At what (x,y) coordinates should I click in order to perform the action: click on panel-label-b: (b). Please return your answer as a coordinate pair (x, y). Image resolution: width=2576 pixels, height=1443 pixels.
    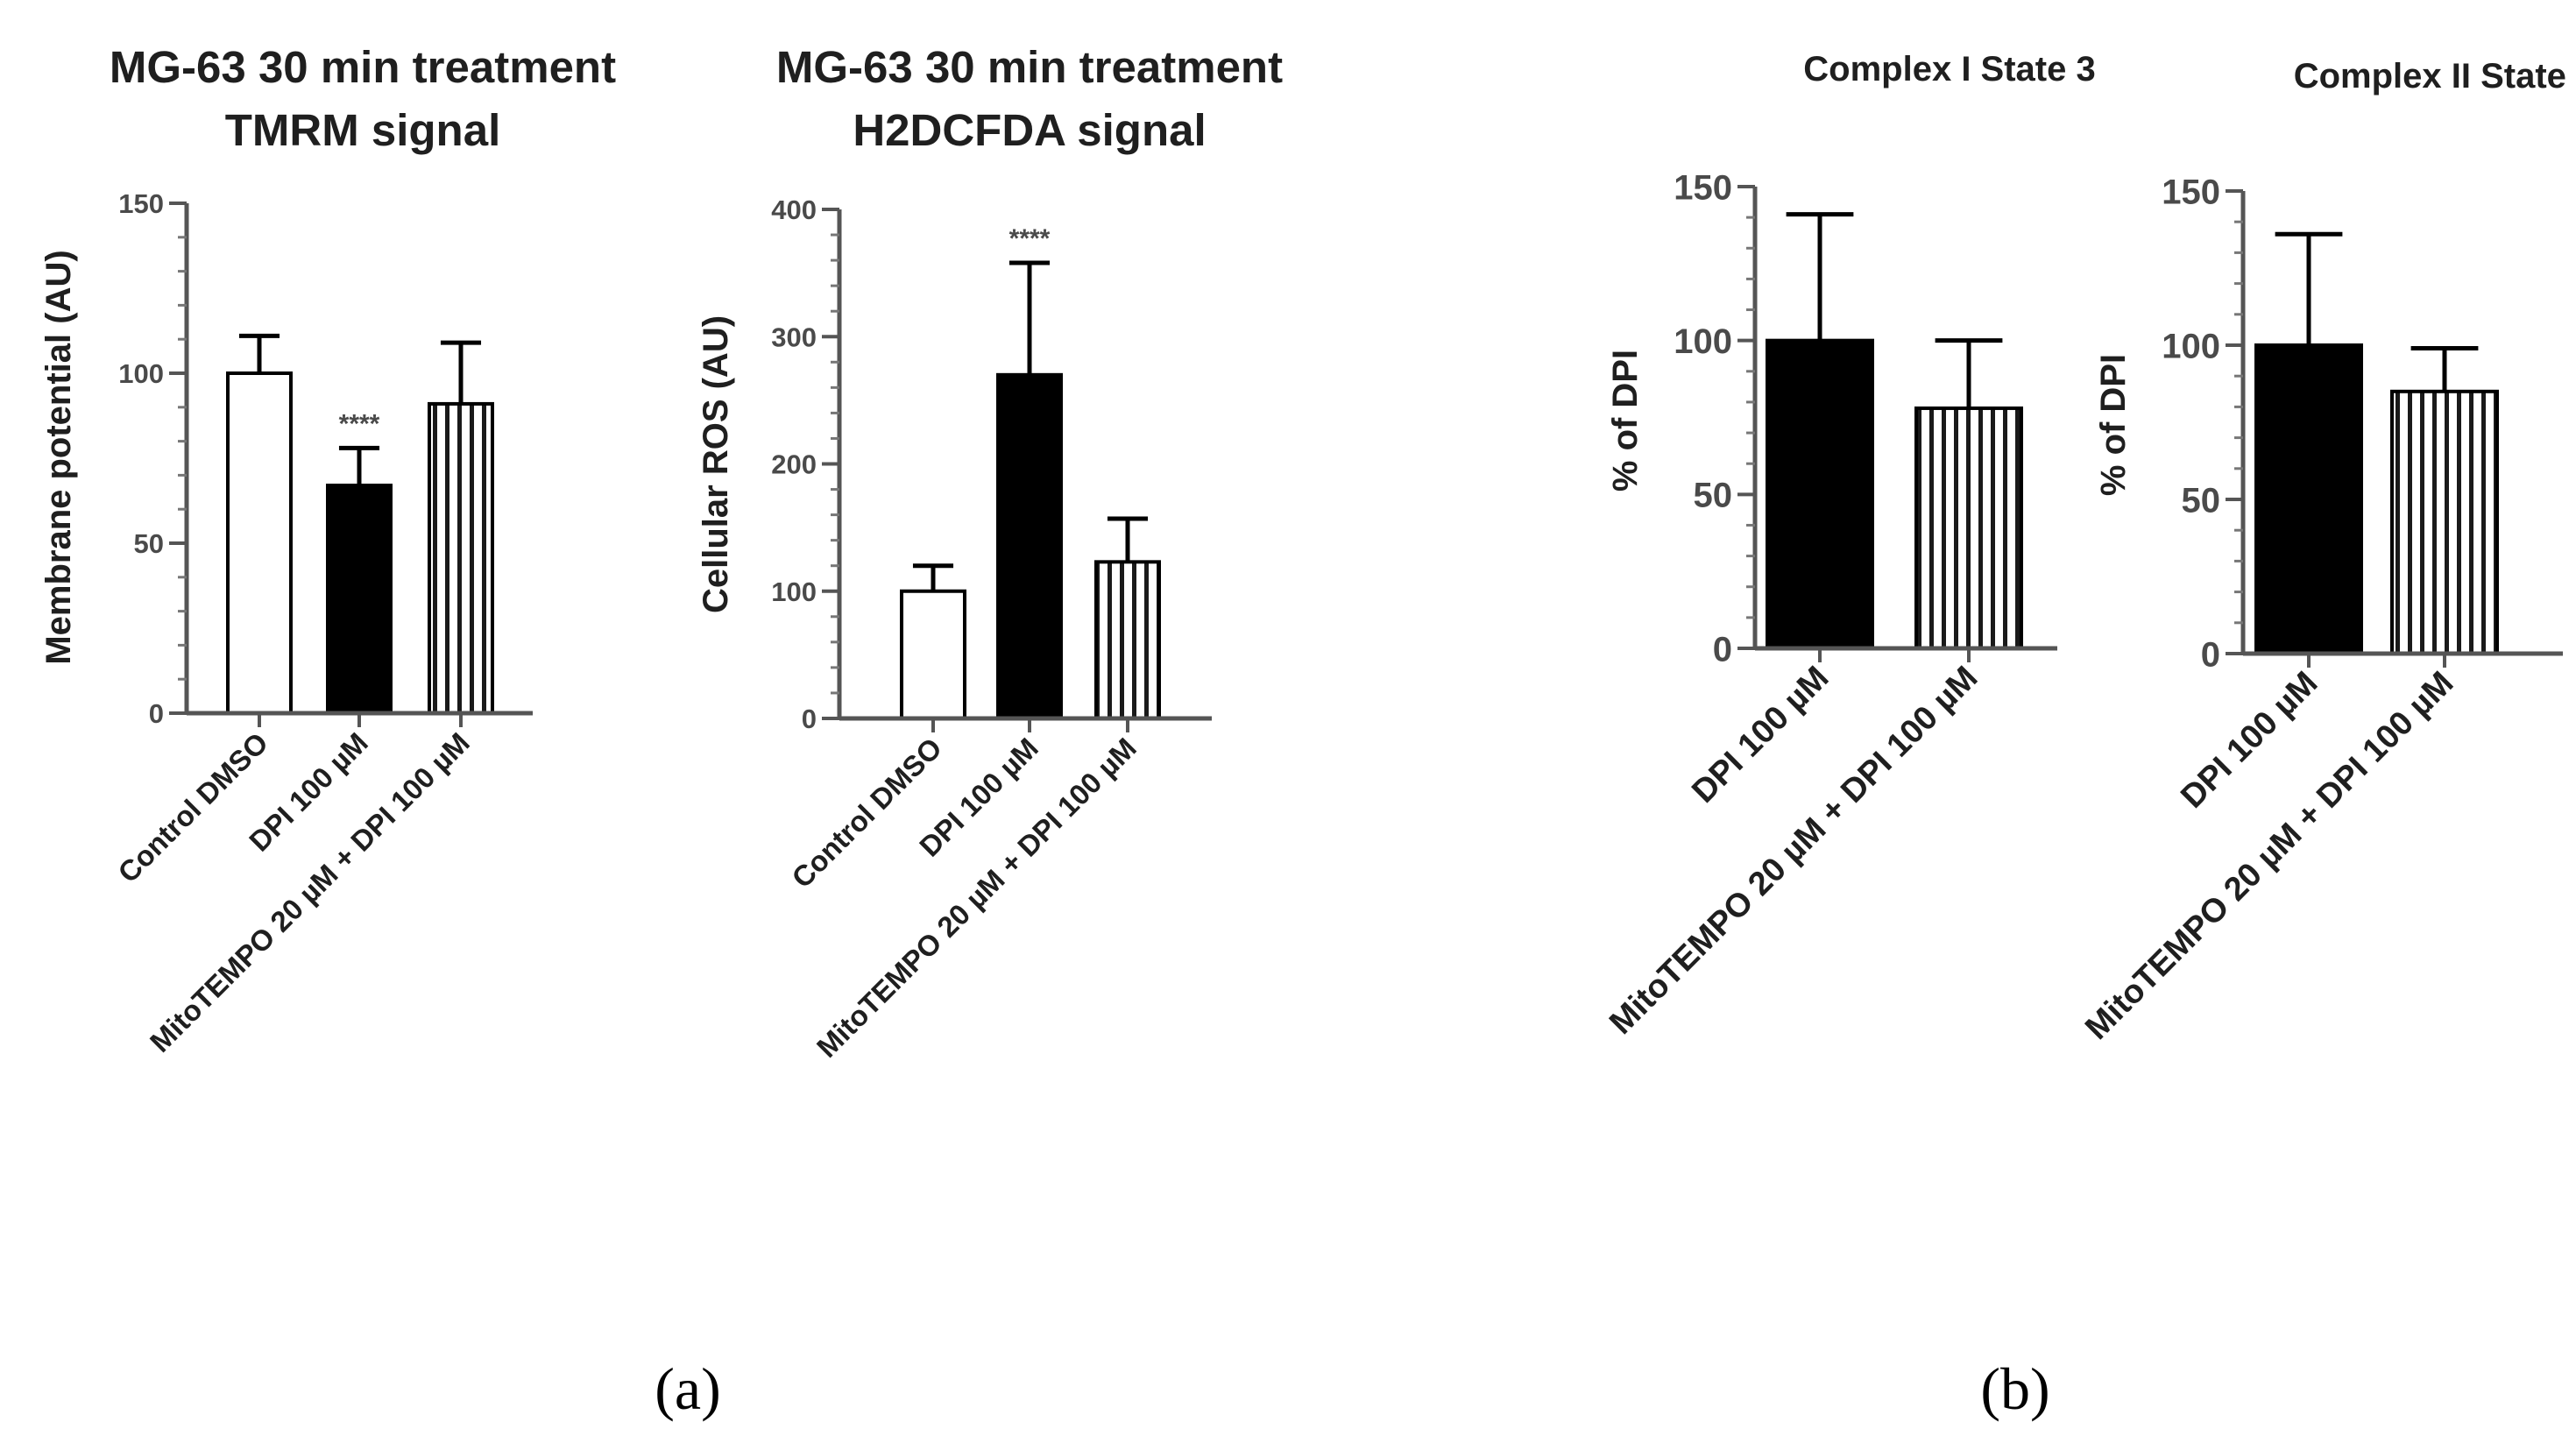
    Looking at the image, I should click on (2014, 1388).